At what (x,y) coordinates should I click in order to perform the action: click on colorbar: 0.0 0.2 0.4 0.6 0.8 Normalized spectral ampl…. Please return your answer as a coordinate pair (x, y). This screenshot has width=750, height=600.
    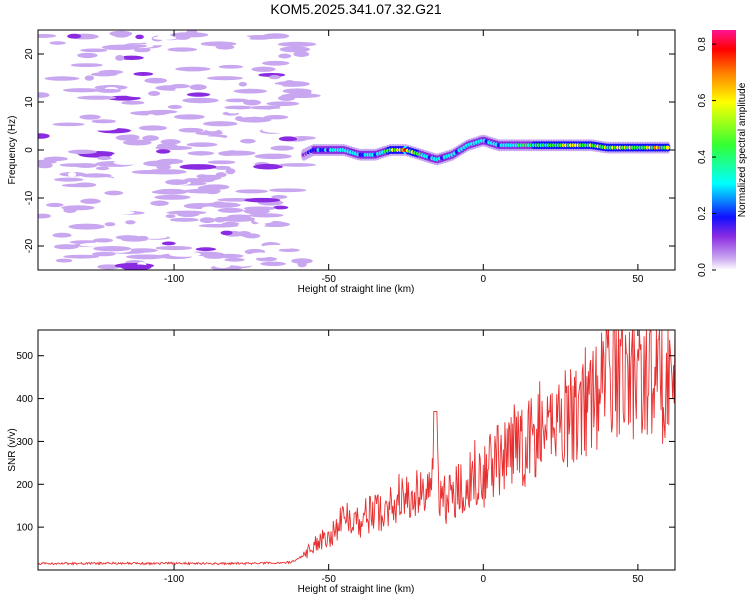
    Looking at the image, I should click on (722, 153).